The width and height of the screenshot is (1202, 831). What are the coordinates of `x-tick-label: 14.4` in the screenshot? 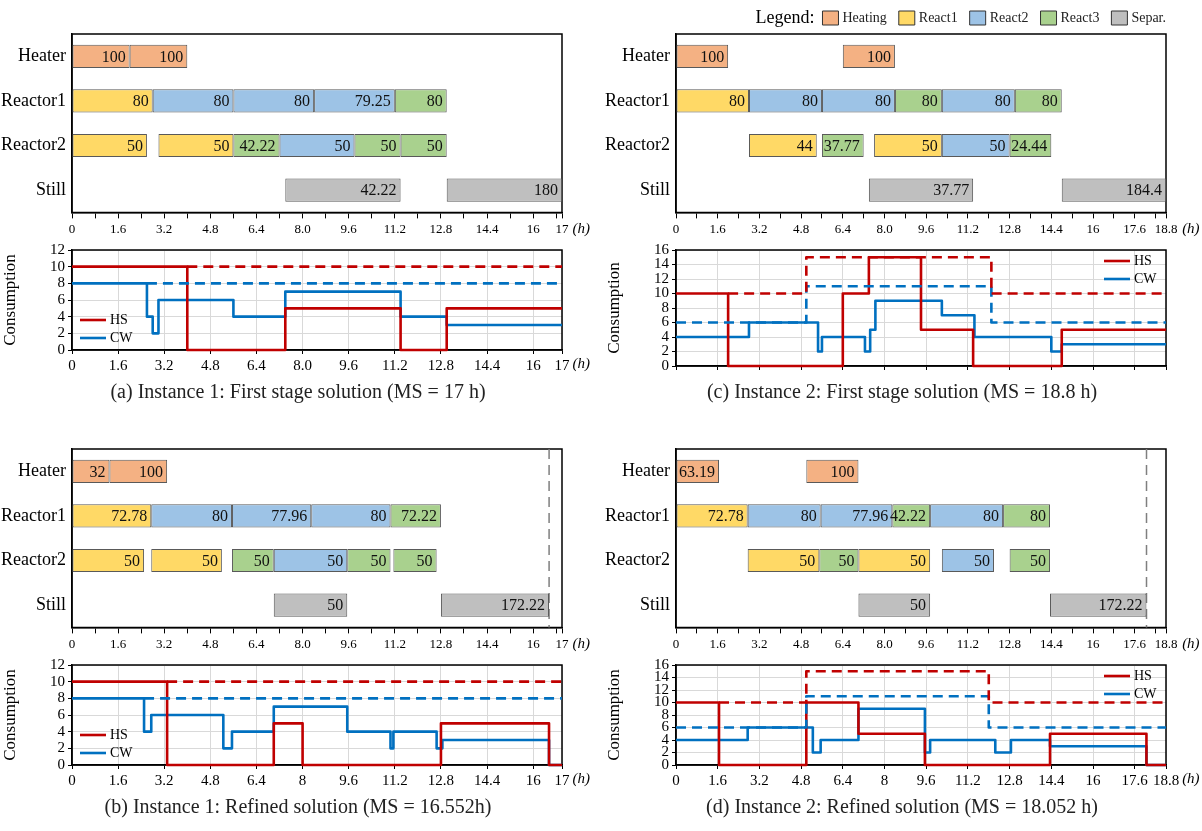 It's located at (487, 779).